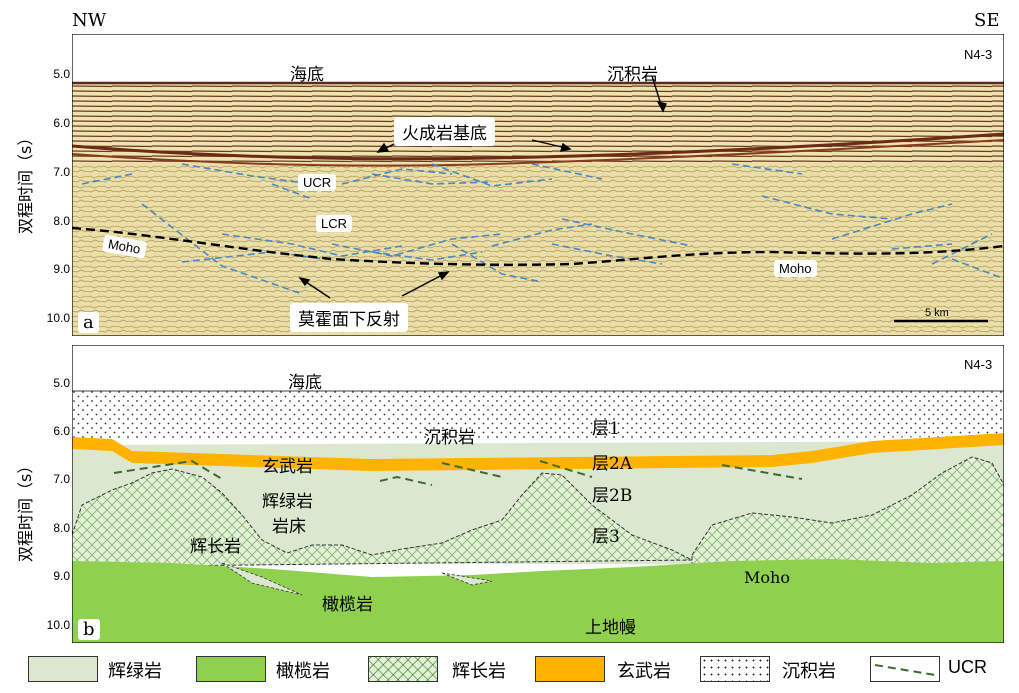 The image size is (1019, 693). I want to click on panel-a-tick: 6.0, so click(61, 123).